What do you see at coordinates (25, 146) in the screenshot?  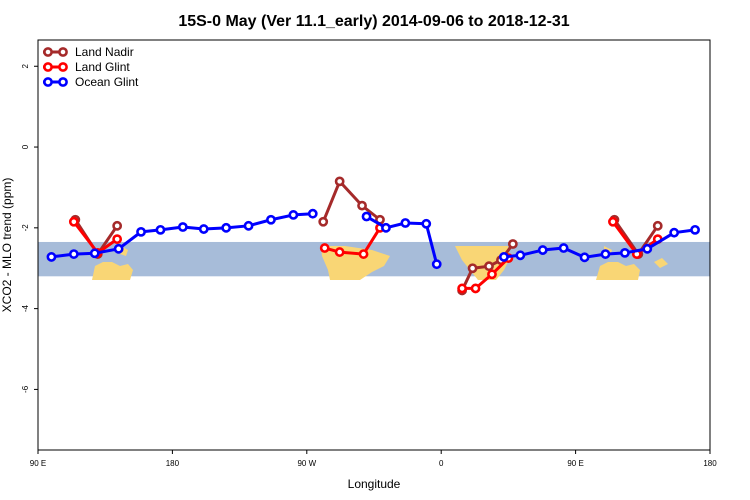 I see `y-tick-label: 0` at bounding box center [25, 146].